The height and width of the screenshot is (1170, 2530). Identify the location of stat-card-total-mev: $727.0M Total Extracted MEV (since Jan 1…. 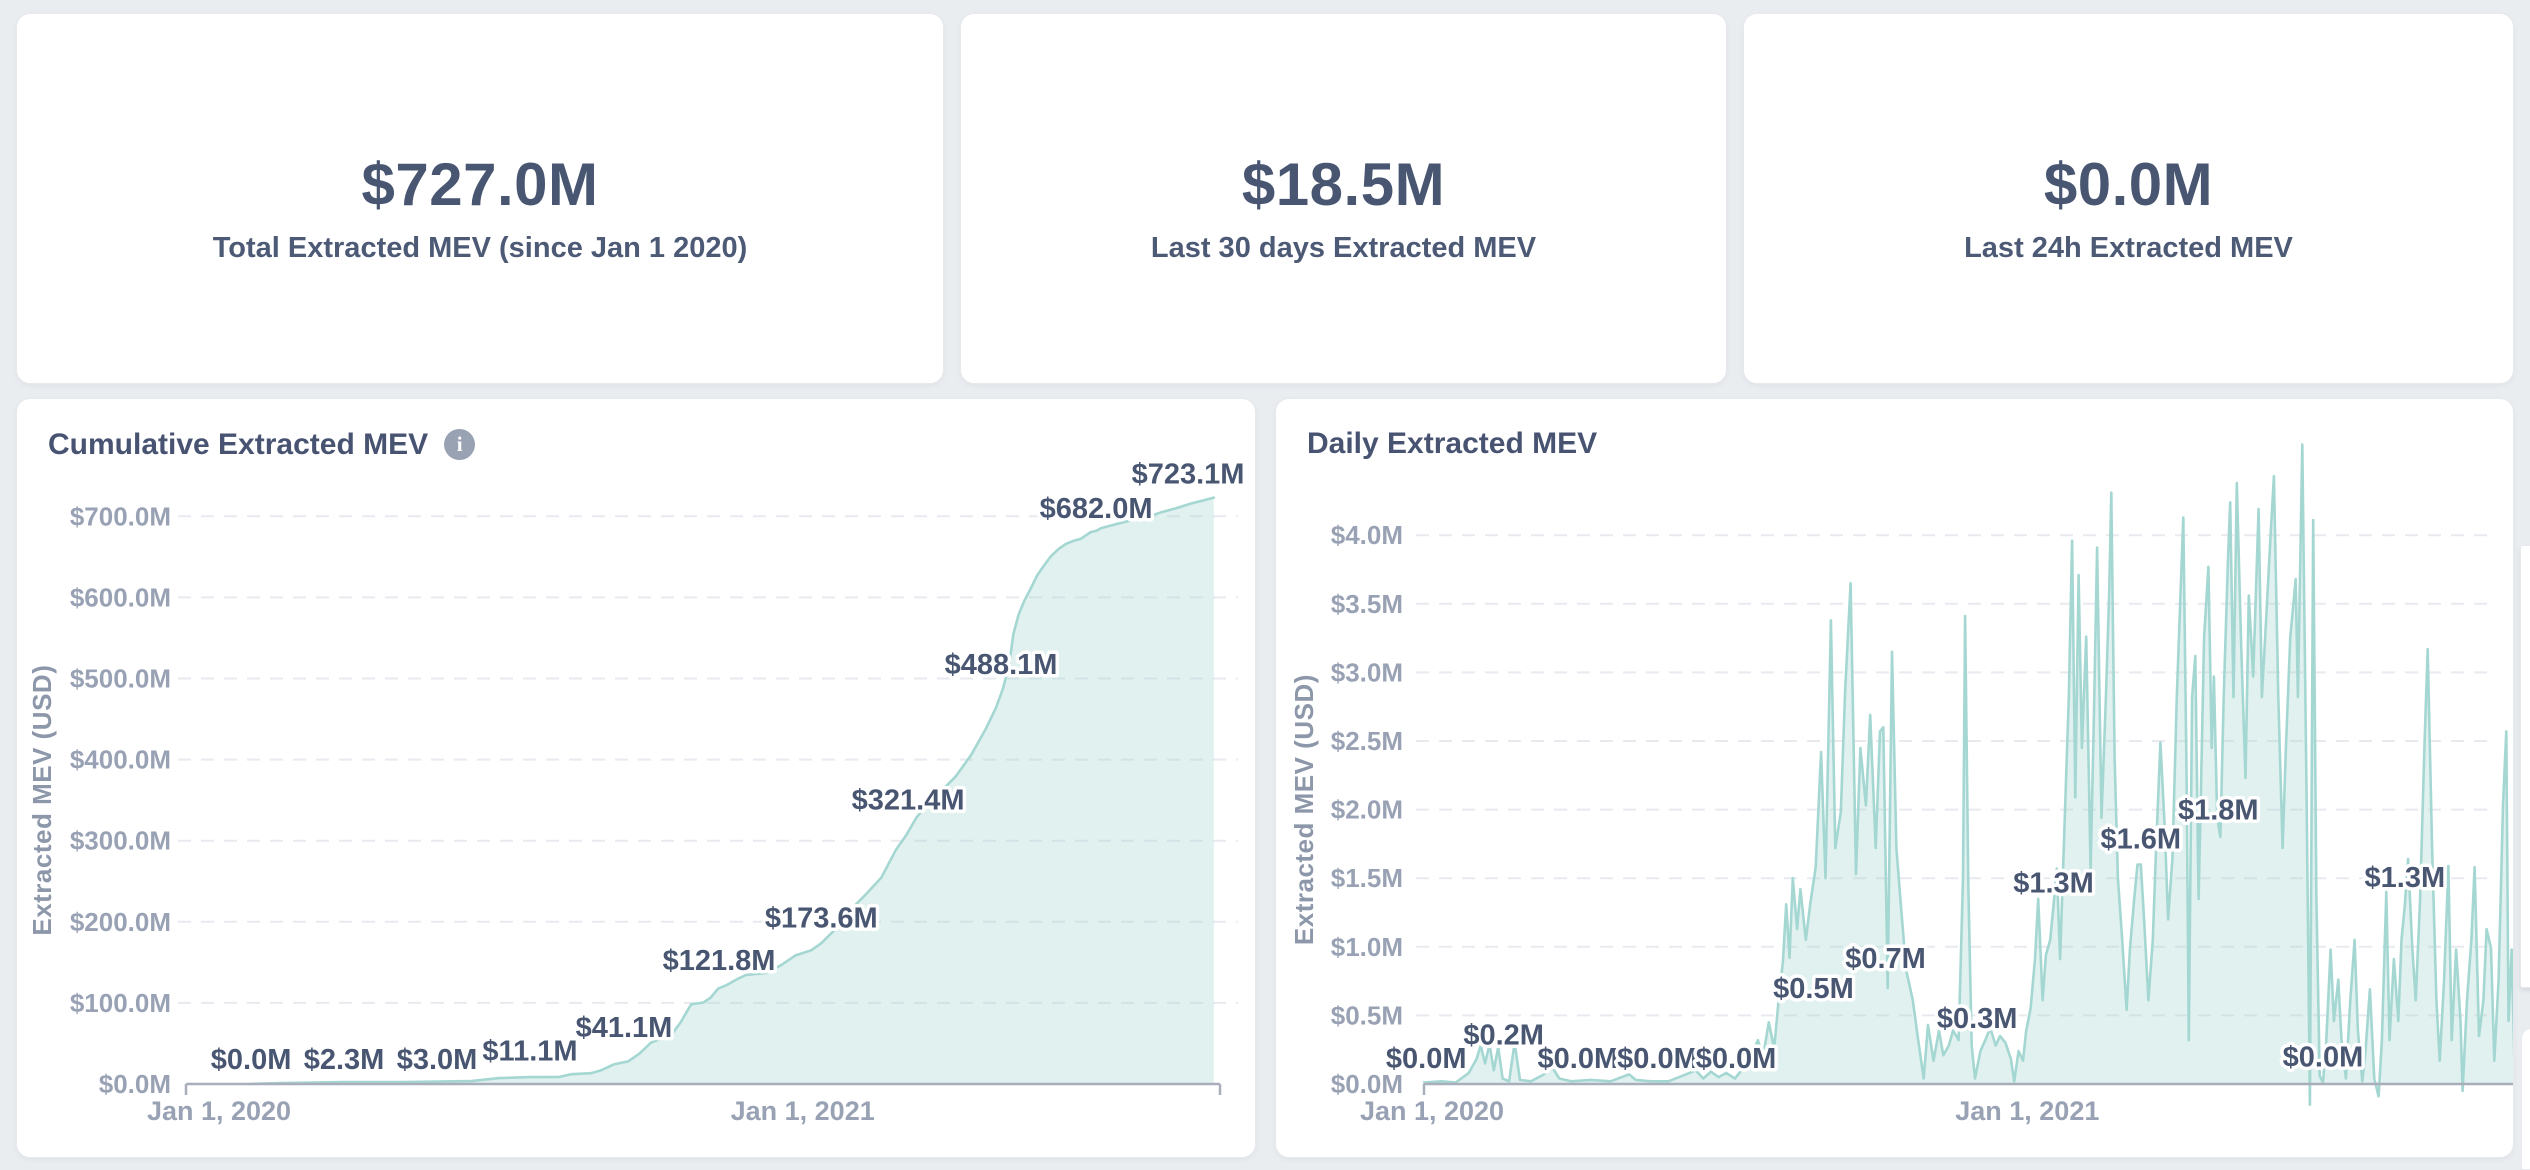
(480, 198).